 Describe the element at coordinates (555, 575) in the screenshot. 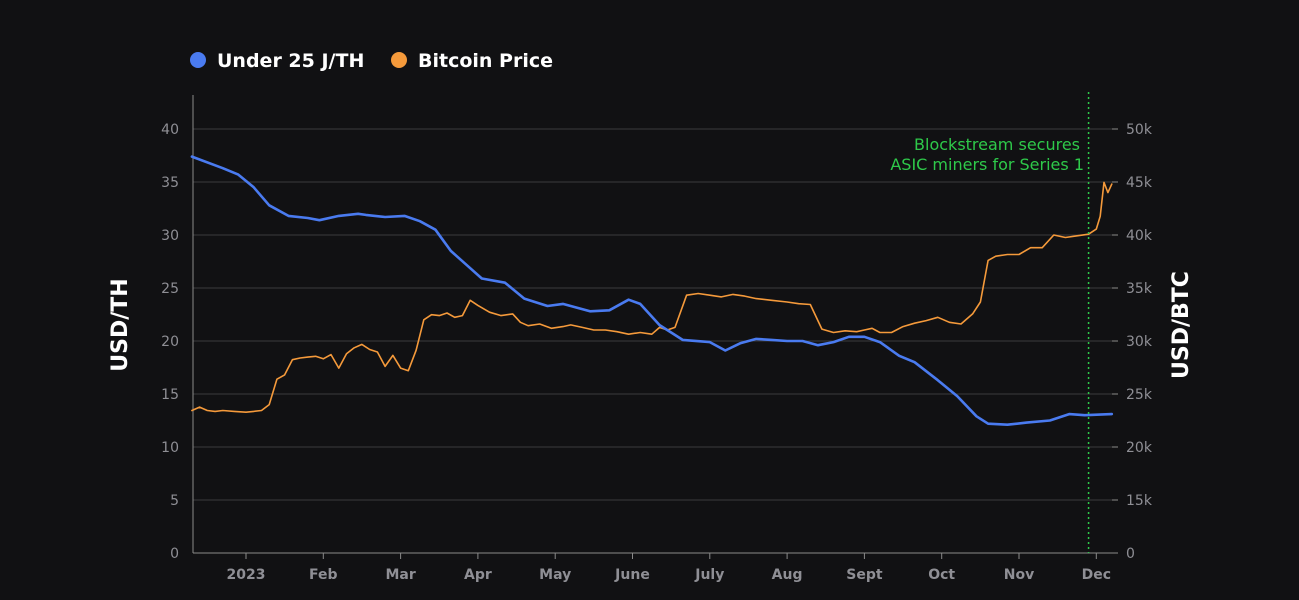

I see `x-tick-label: May` at that location.